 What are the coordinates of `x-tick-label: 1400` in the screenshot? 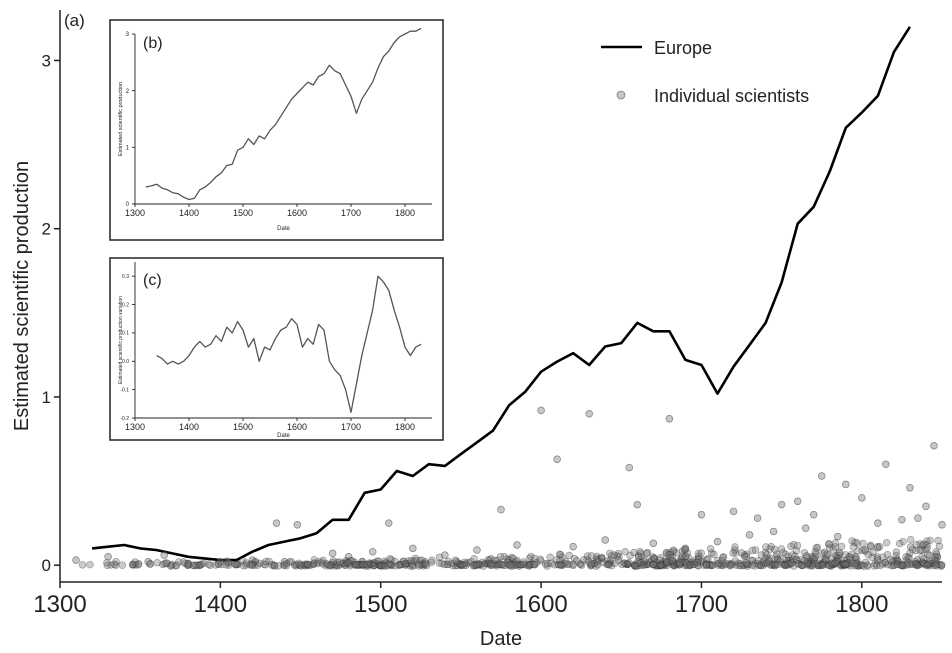 It's located at (189, 213).